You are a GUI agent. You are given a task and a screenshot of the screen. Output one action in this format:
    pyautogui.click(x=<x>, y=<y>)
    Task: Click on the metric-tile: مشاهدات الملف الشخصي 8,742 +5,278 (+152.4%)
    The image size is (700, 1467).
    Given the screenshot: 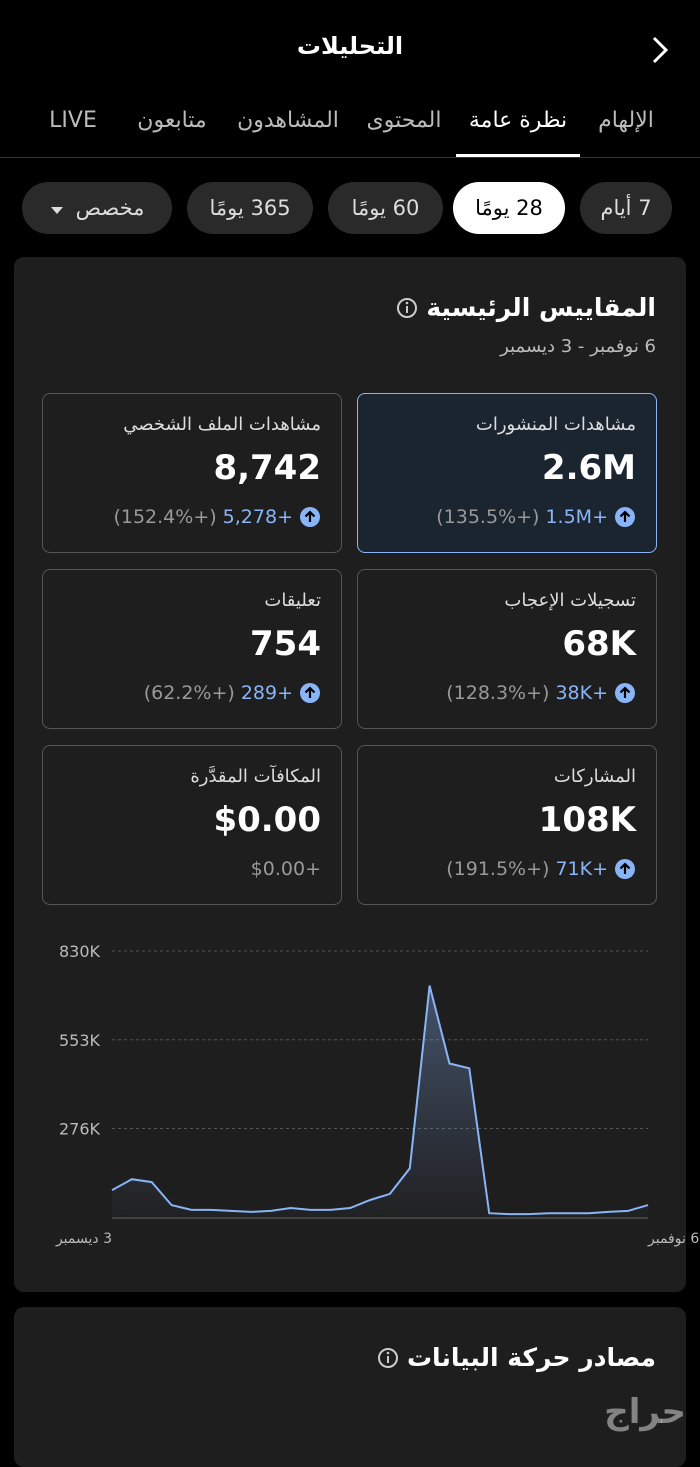 What is the action you would take?
    pyautogui.click(x=192, y=473)
    